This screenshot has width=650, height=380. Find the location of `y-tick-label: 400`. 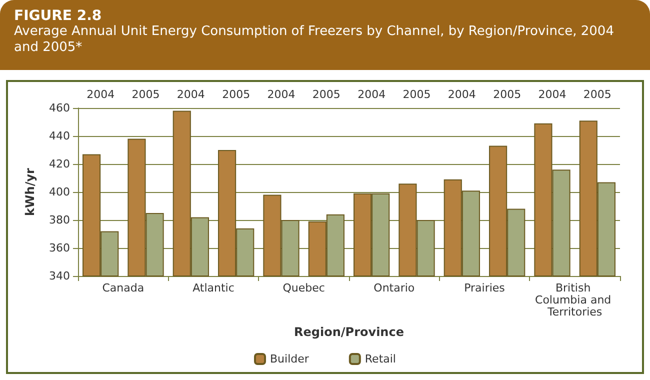

y-tick-label: 400 is located at coordinates (59, 192).